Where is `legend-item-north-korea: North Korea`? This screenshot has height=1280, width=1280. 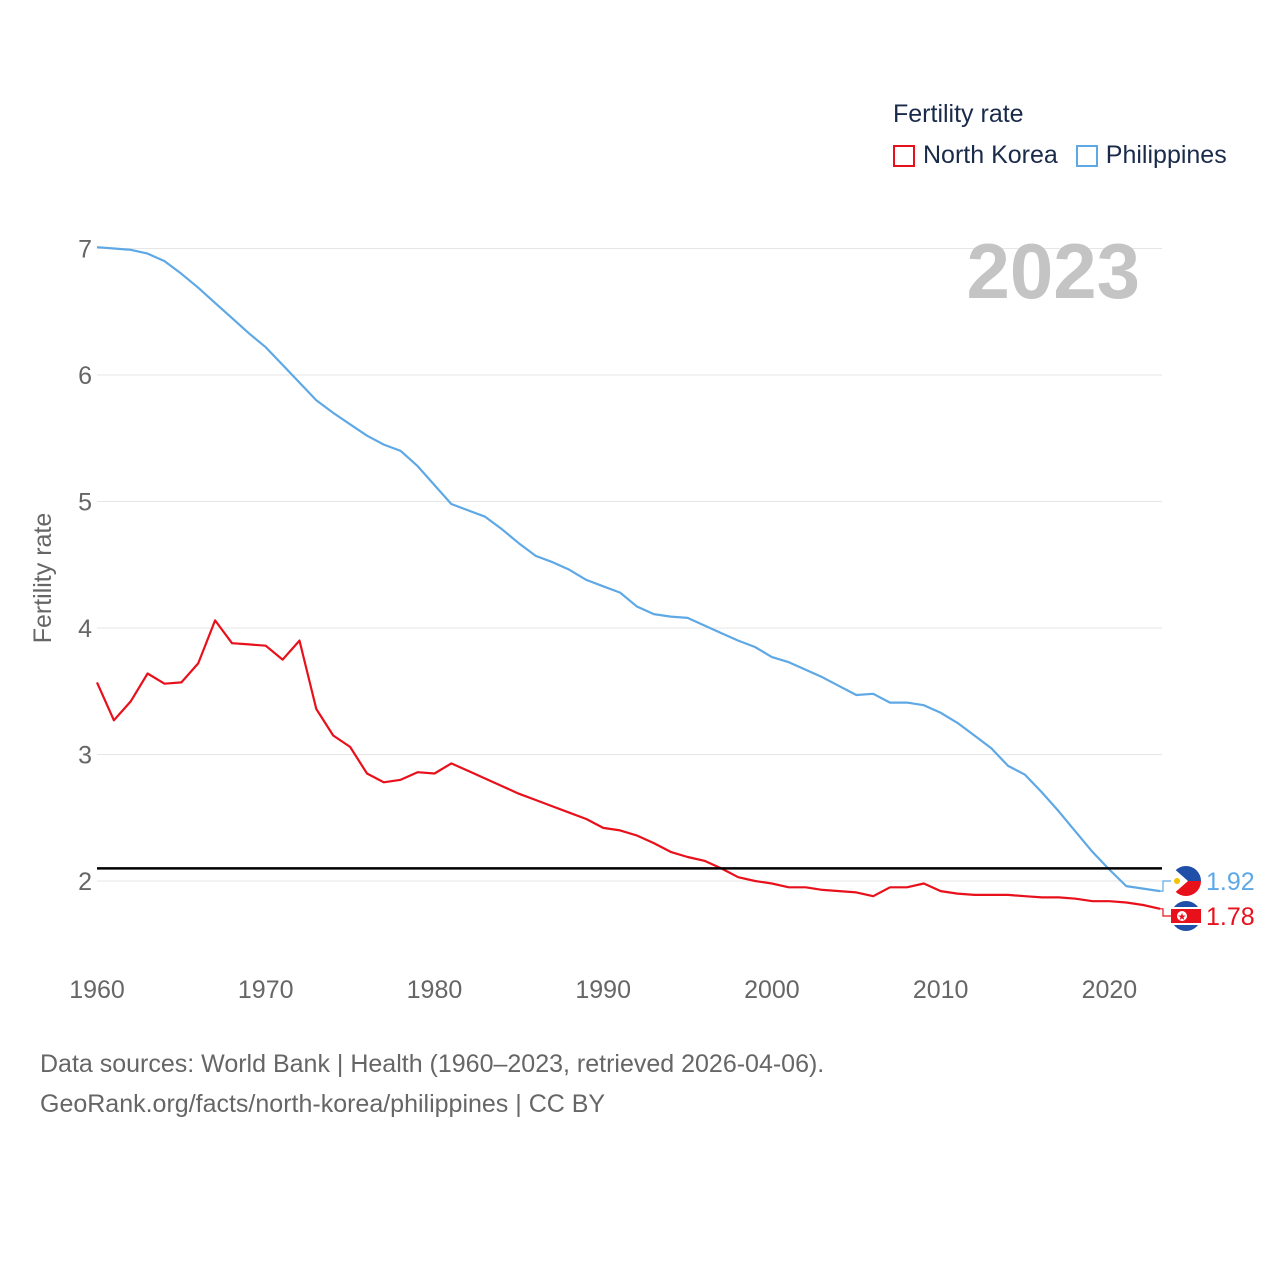
legend-item-north-korea: North Korea is located at coordinates (975, 155).